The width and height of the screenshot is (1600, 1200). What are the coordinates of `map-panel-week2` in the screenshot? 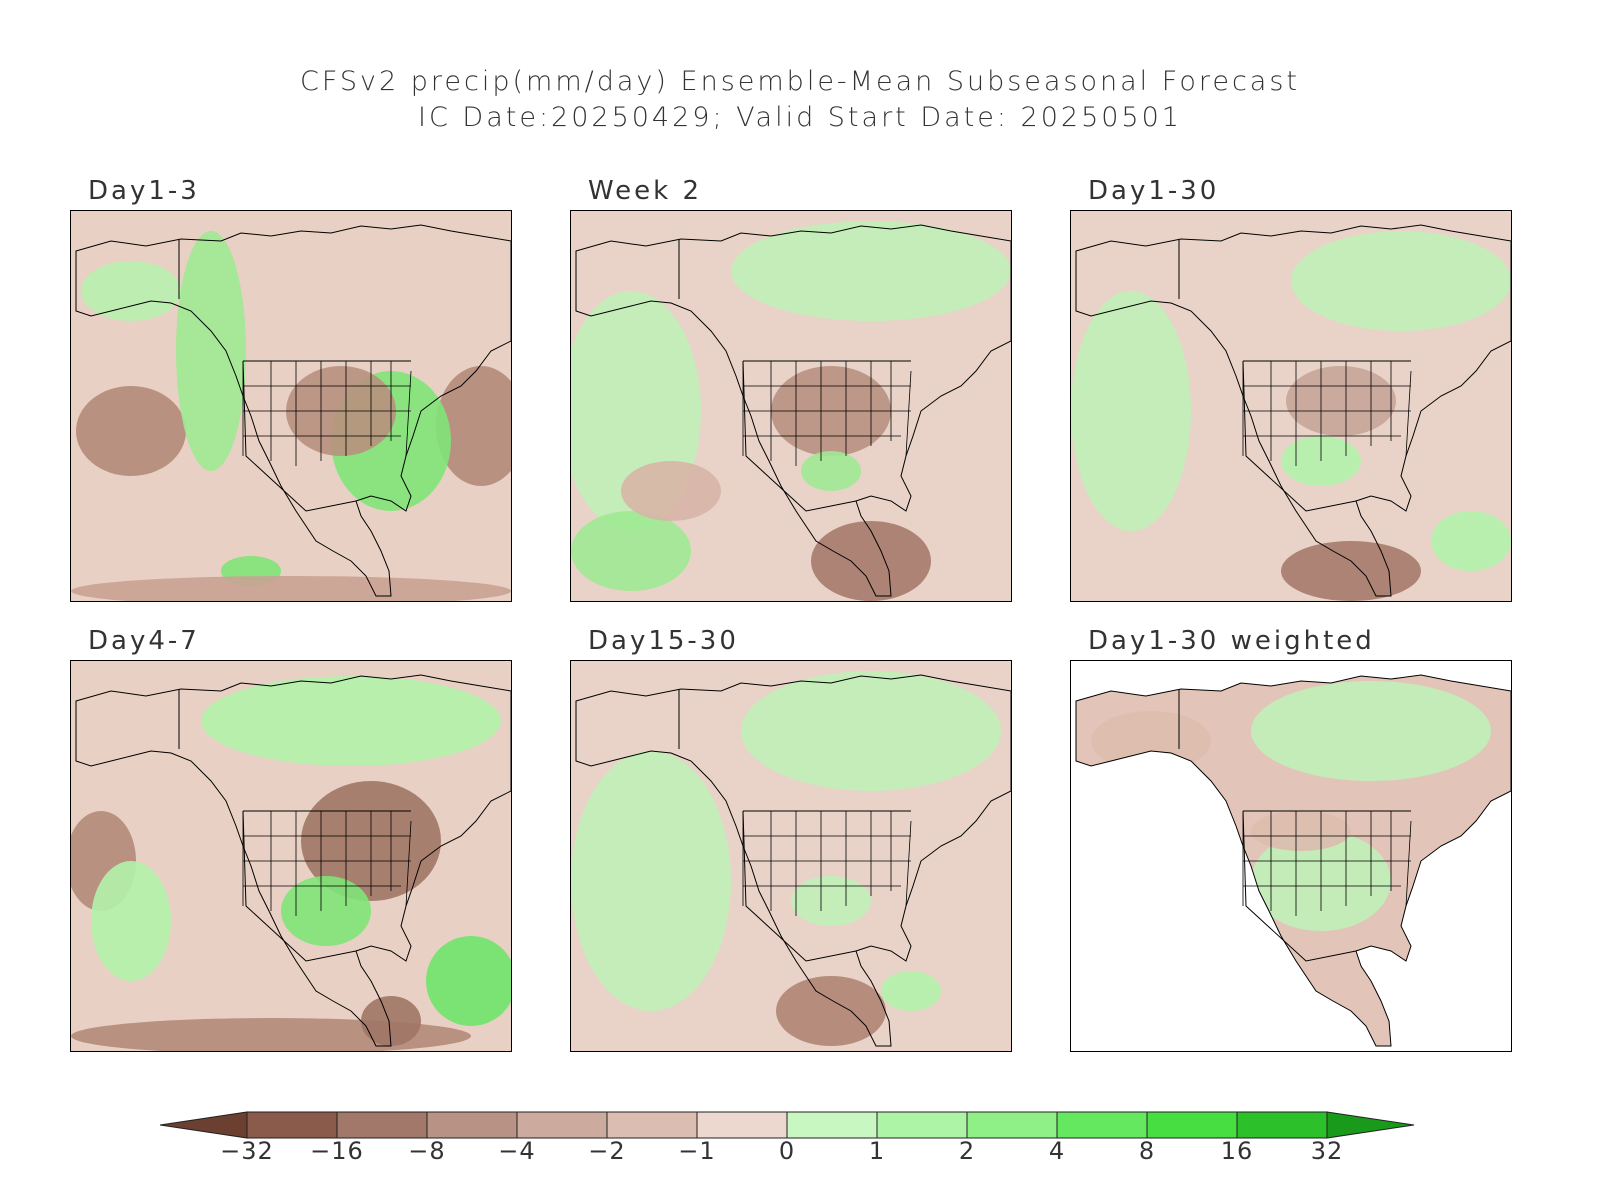 It's located at (791, 406).